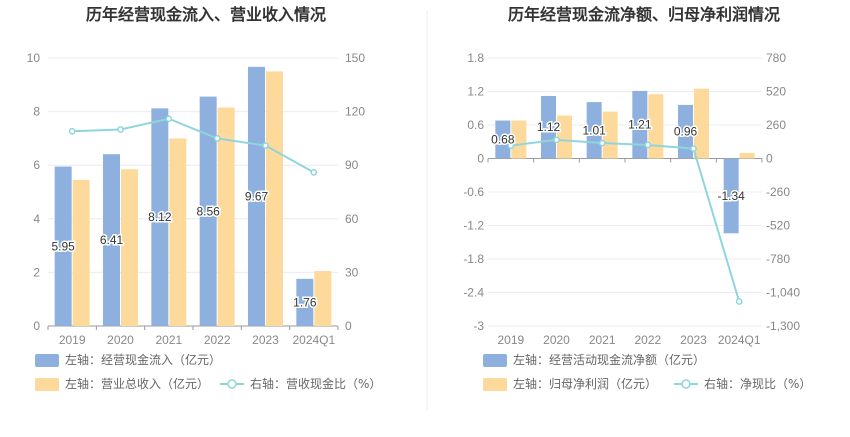  What do you see at coordinates (783, 293) in the screenshot?
I see `right-axis-tick: -1,040` at bounding box center [783, 293].